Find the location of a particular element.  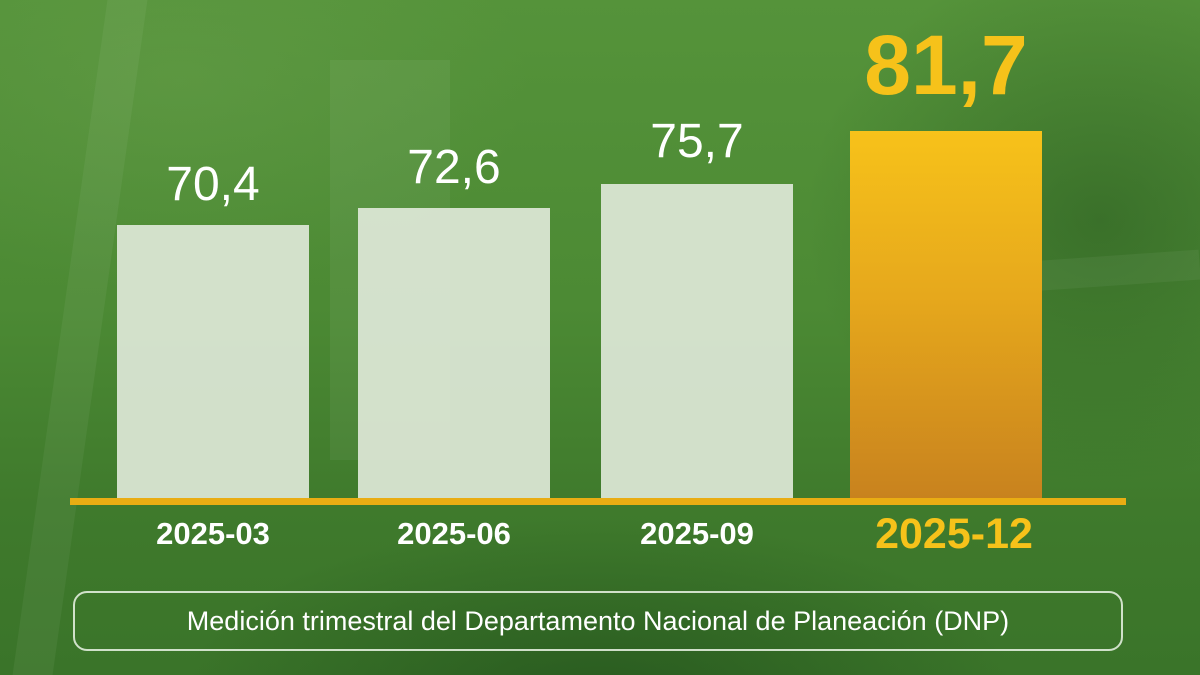

bar-value-label-highlight: 81,7 is located at coordinates (946, 65).